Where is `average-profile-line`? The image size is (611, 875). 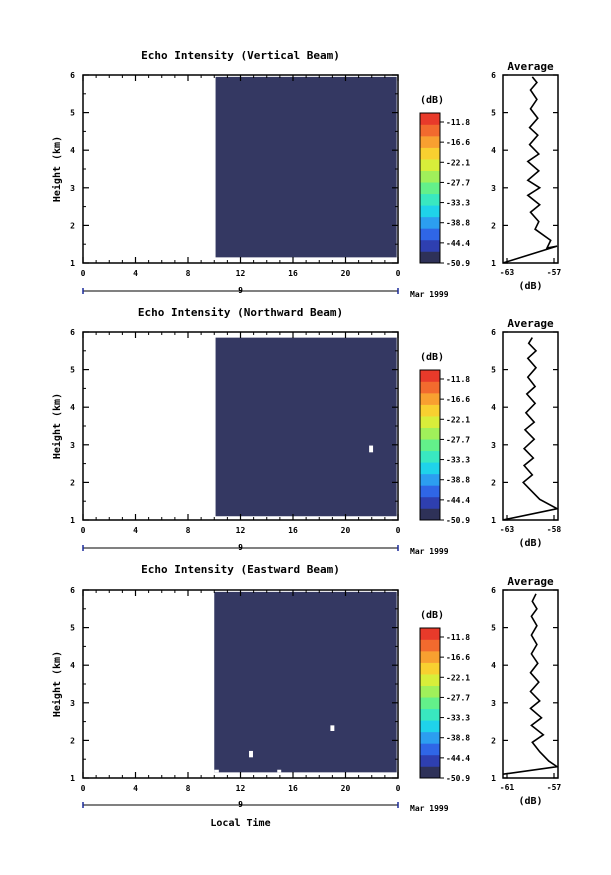
average-profile-line is located at coordinates (530, 169).